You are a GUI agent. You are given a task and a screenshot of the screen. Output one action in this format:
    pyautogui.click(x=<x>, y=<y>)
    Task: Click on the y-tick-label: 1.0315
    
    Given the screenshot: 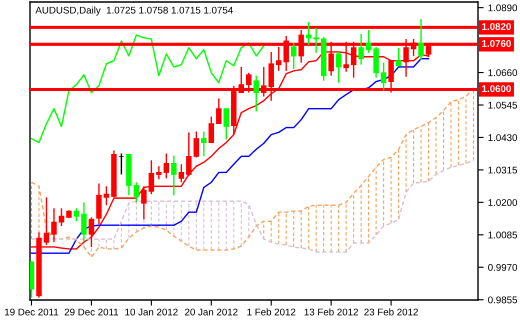 What is the action you would take?
    pyautogui.click(x=503, y=170)
    